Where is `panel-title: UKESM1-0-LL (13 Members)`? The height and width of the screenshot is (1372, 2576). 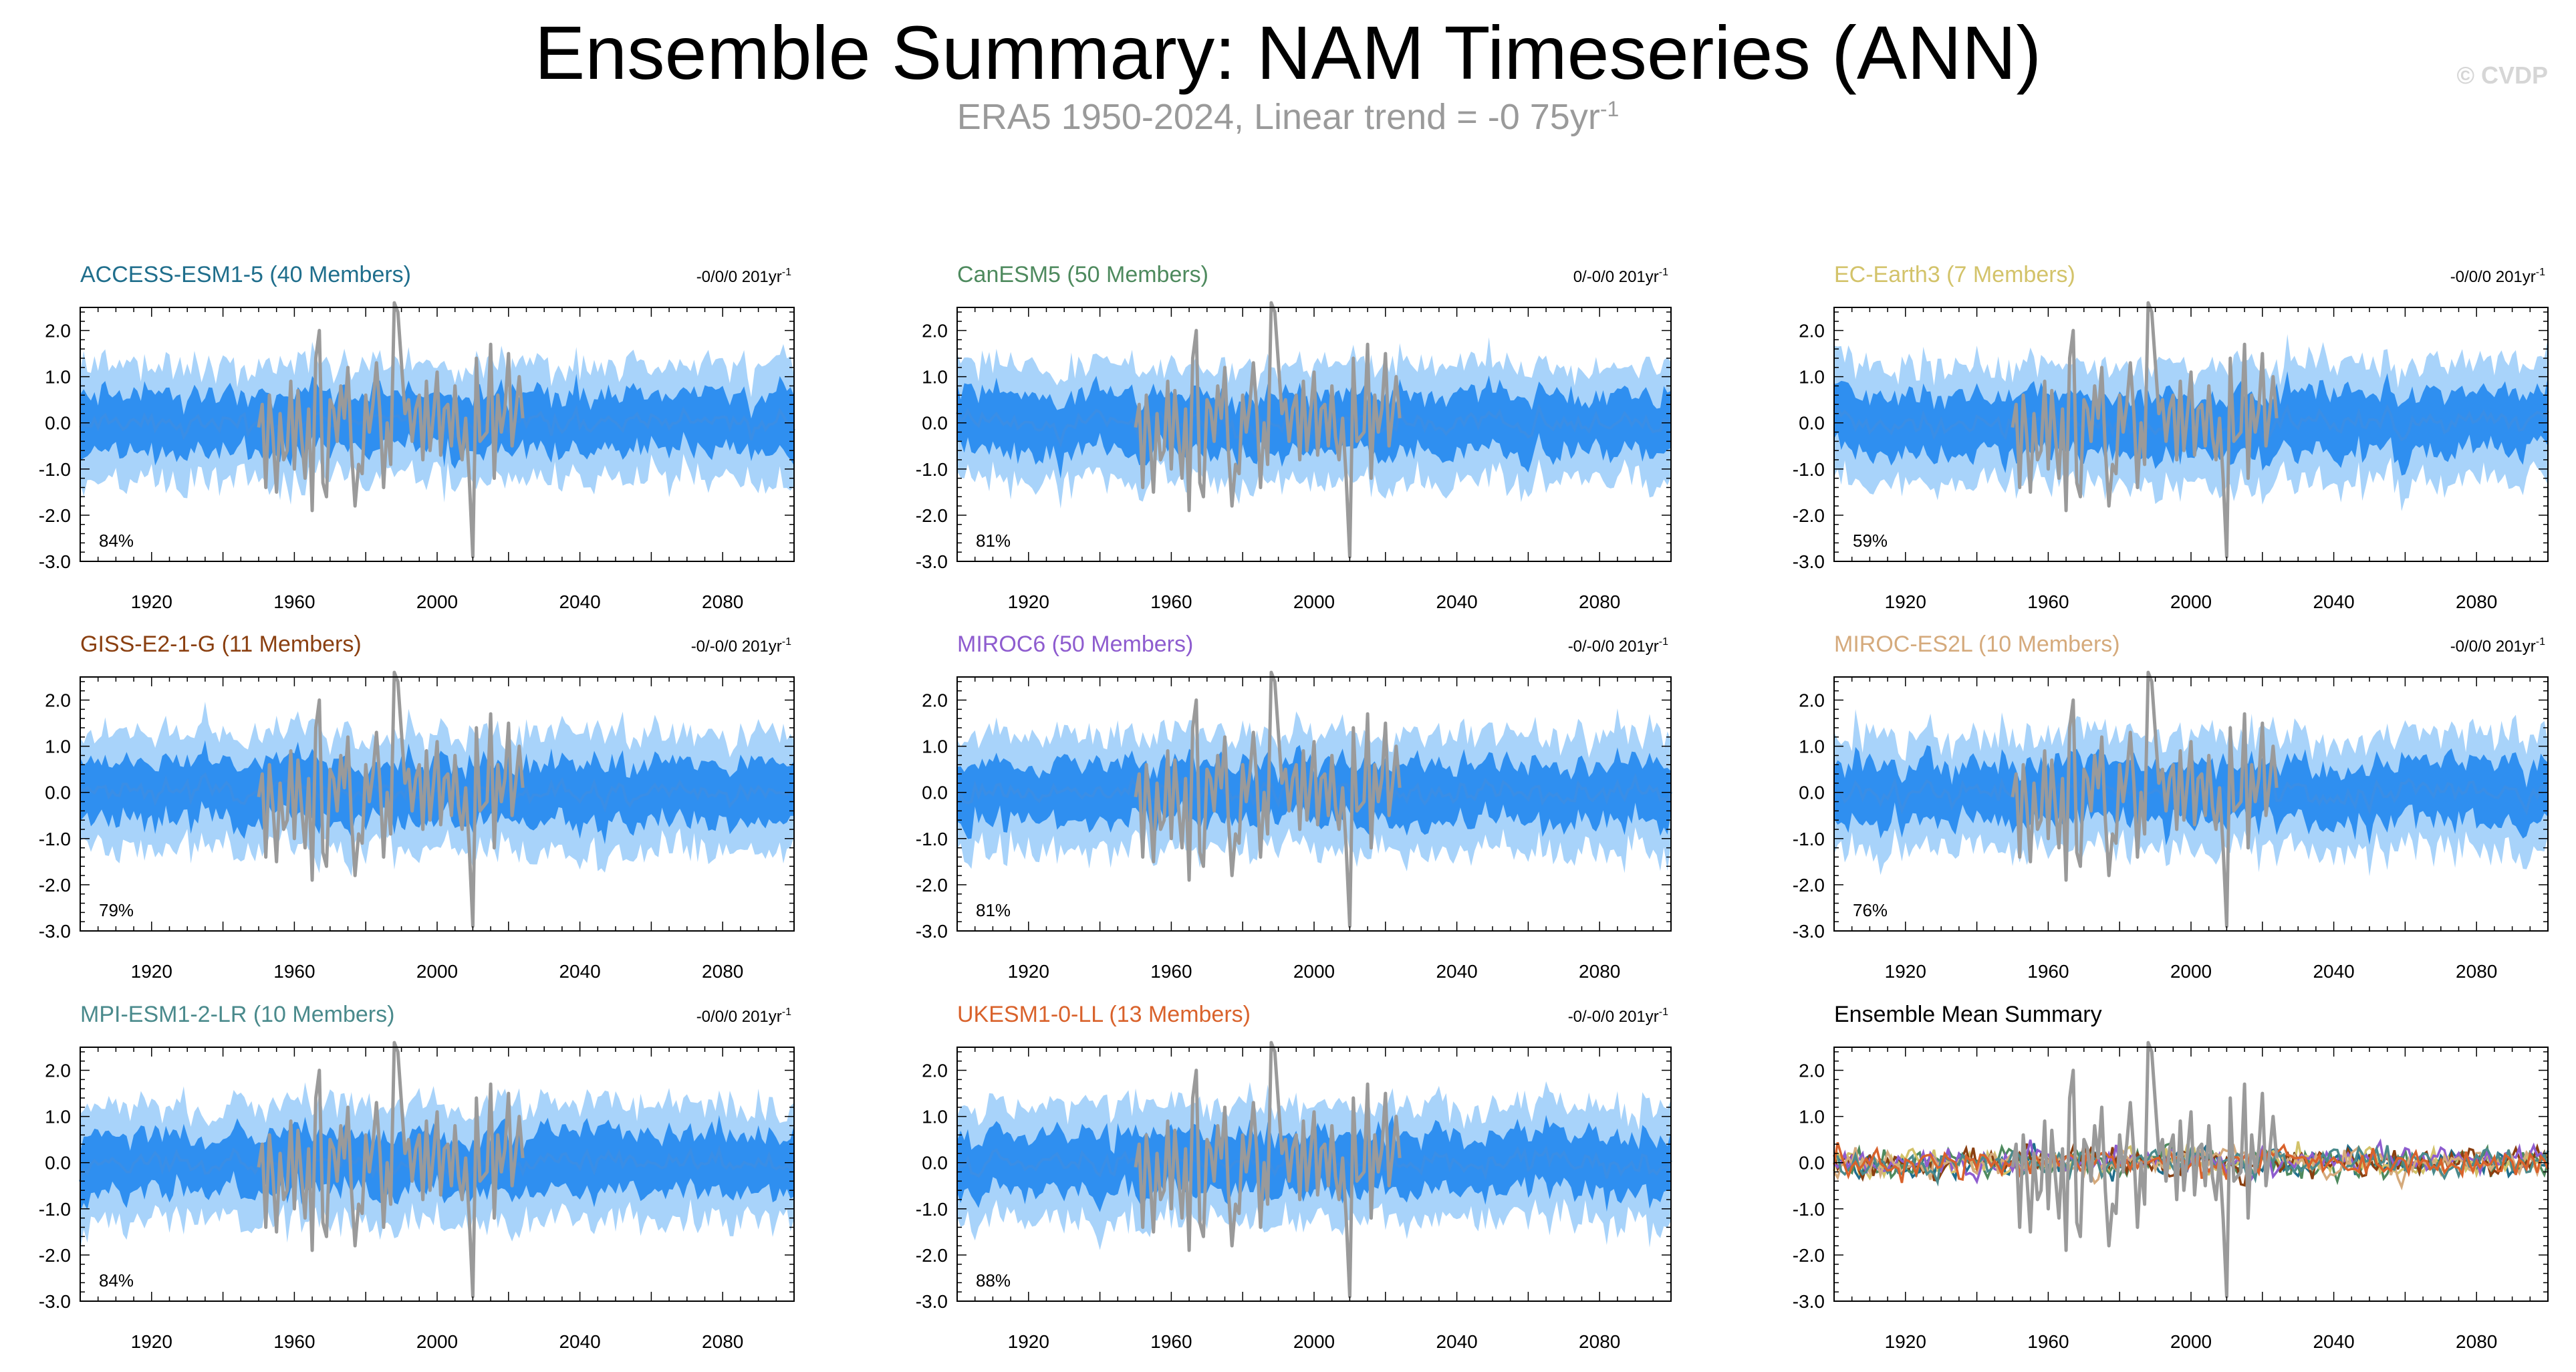 panel-title: UKESM1-0-LL (13 Members) is located at coordinates (1104, 1015).